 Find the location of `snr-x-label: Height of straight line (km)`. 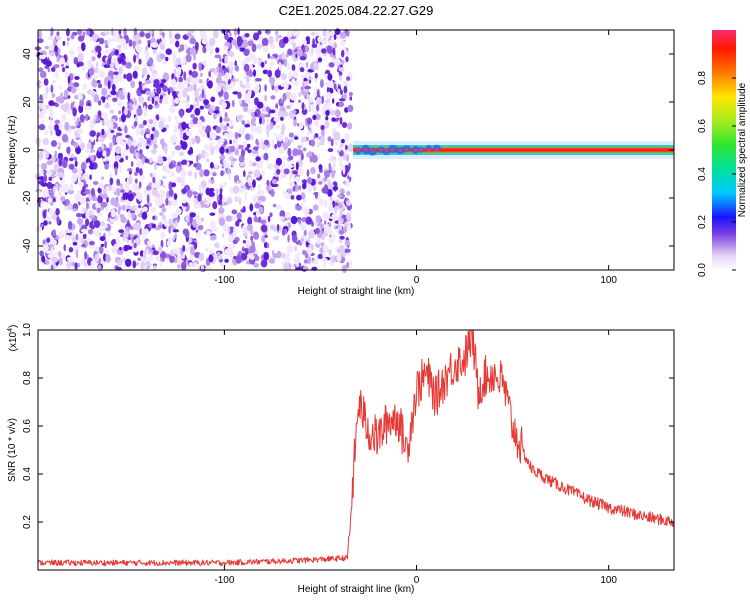

snr-x-label: Height of straight line (km) is located at coordinates (356, 589).